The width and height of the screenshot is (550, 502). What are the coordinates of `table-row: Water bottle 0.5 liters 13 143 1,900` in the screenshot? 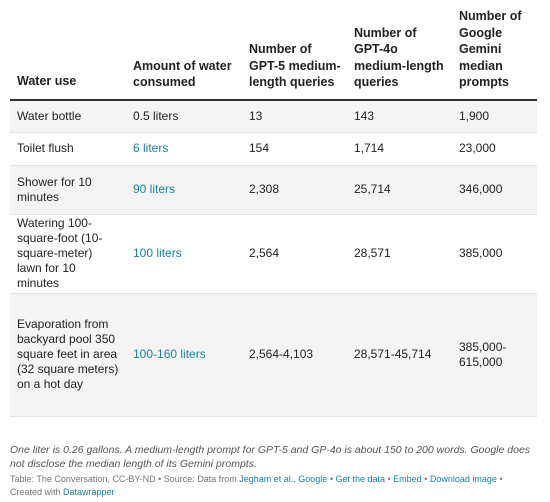 It's located at (273, 116).